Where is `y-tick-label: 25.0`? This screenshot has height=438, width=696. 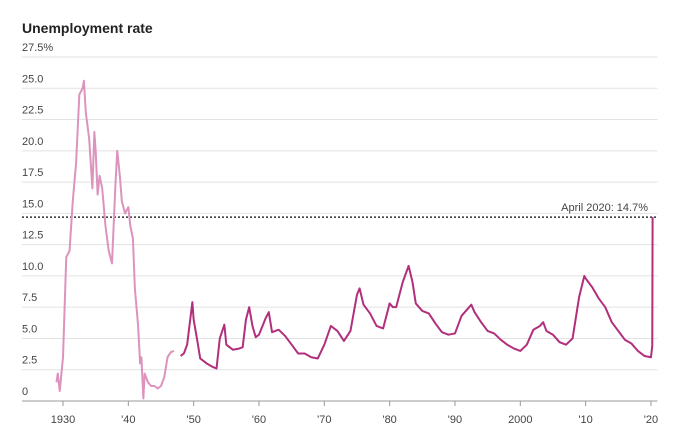
y-tick-label: 25.0 is located at coordinates (32, 79).